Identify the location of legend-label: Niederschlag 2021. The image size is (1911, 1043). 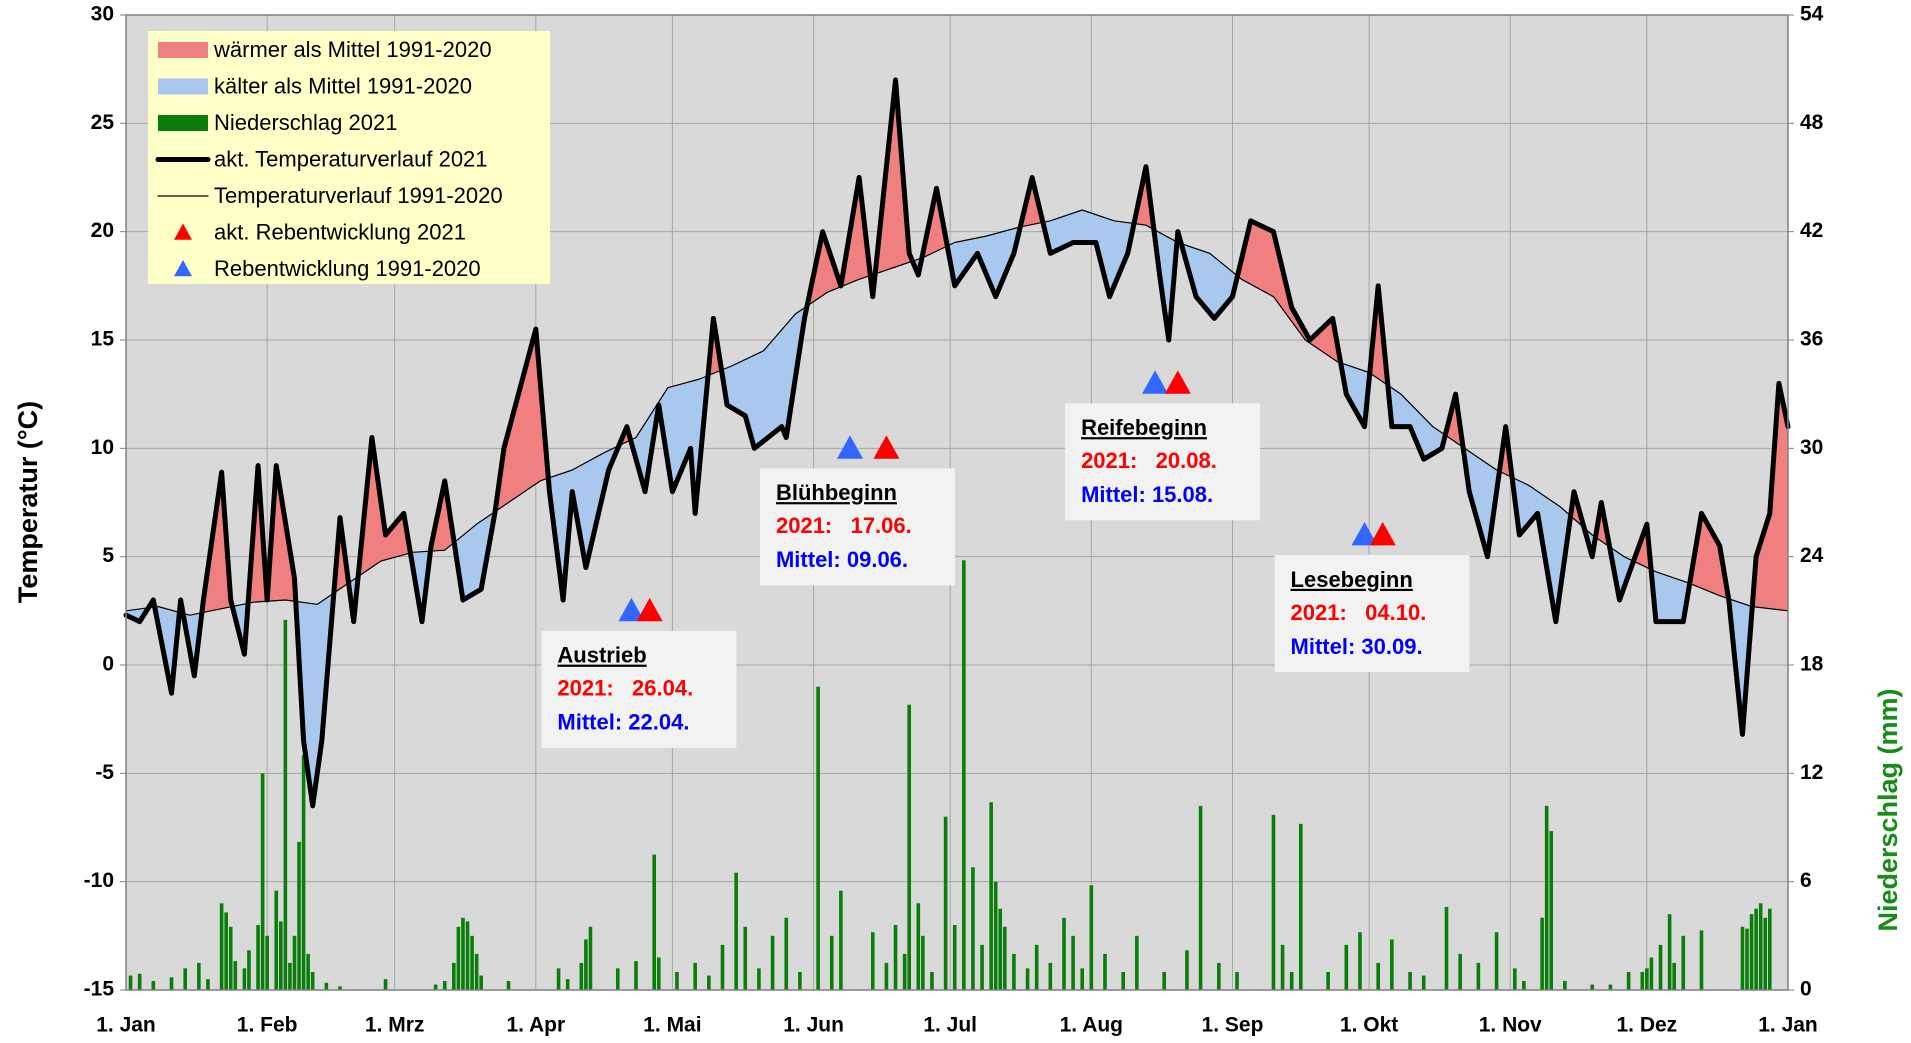
(305, 122).